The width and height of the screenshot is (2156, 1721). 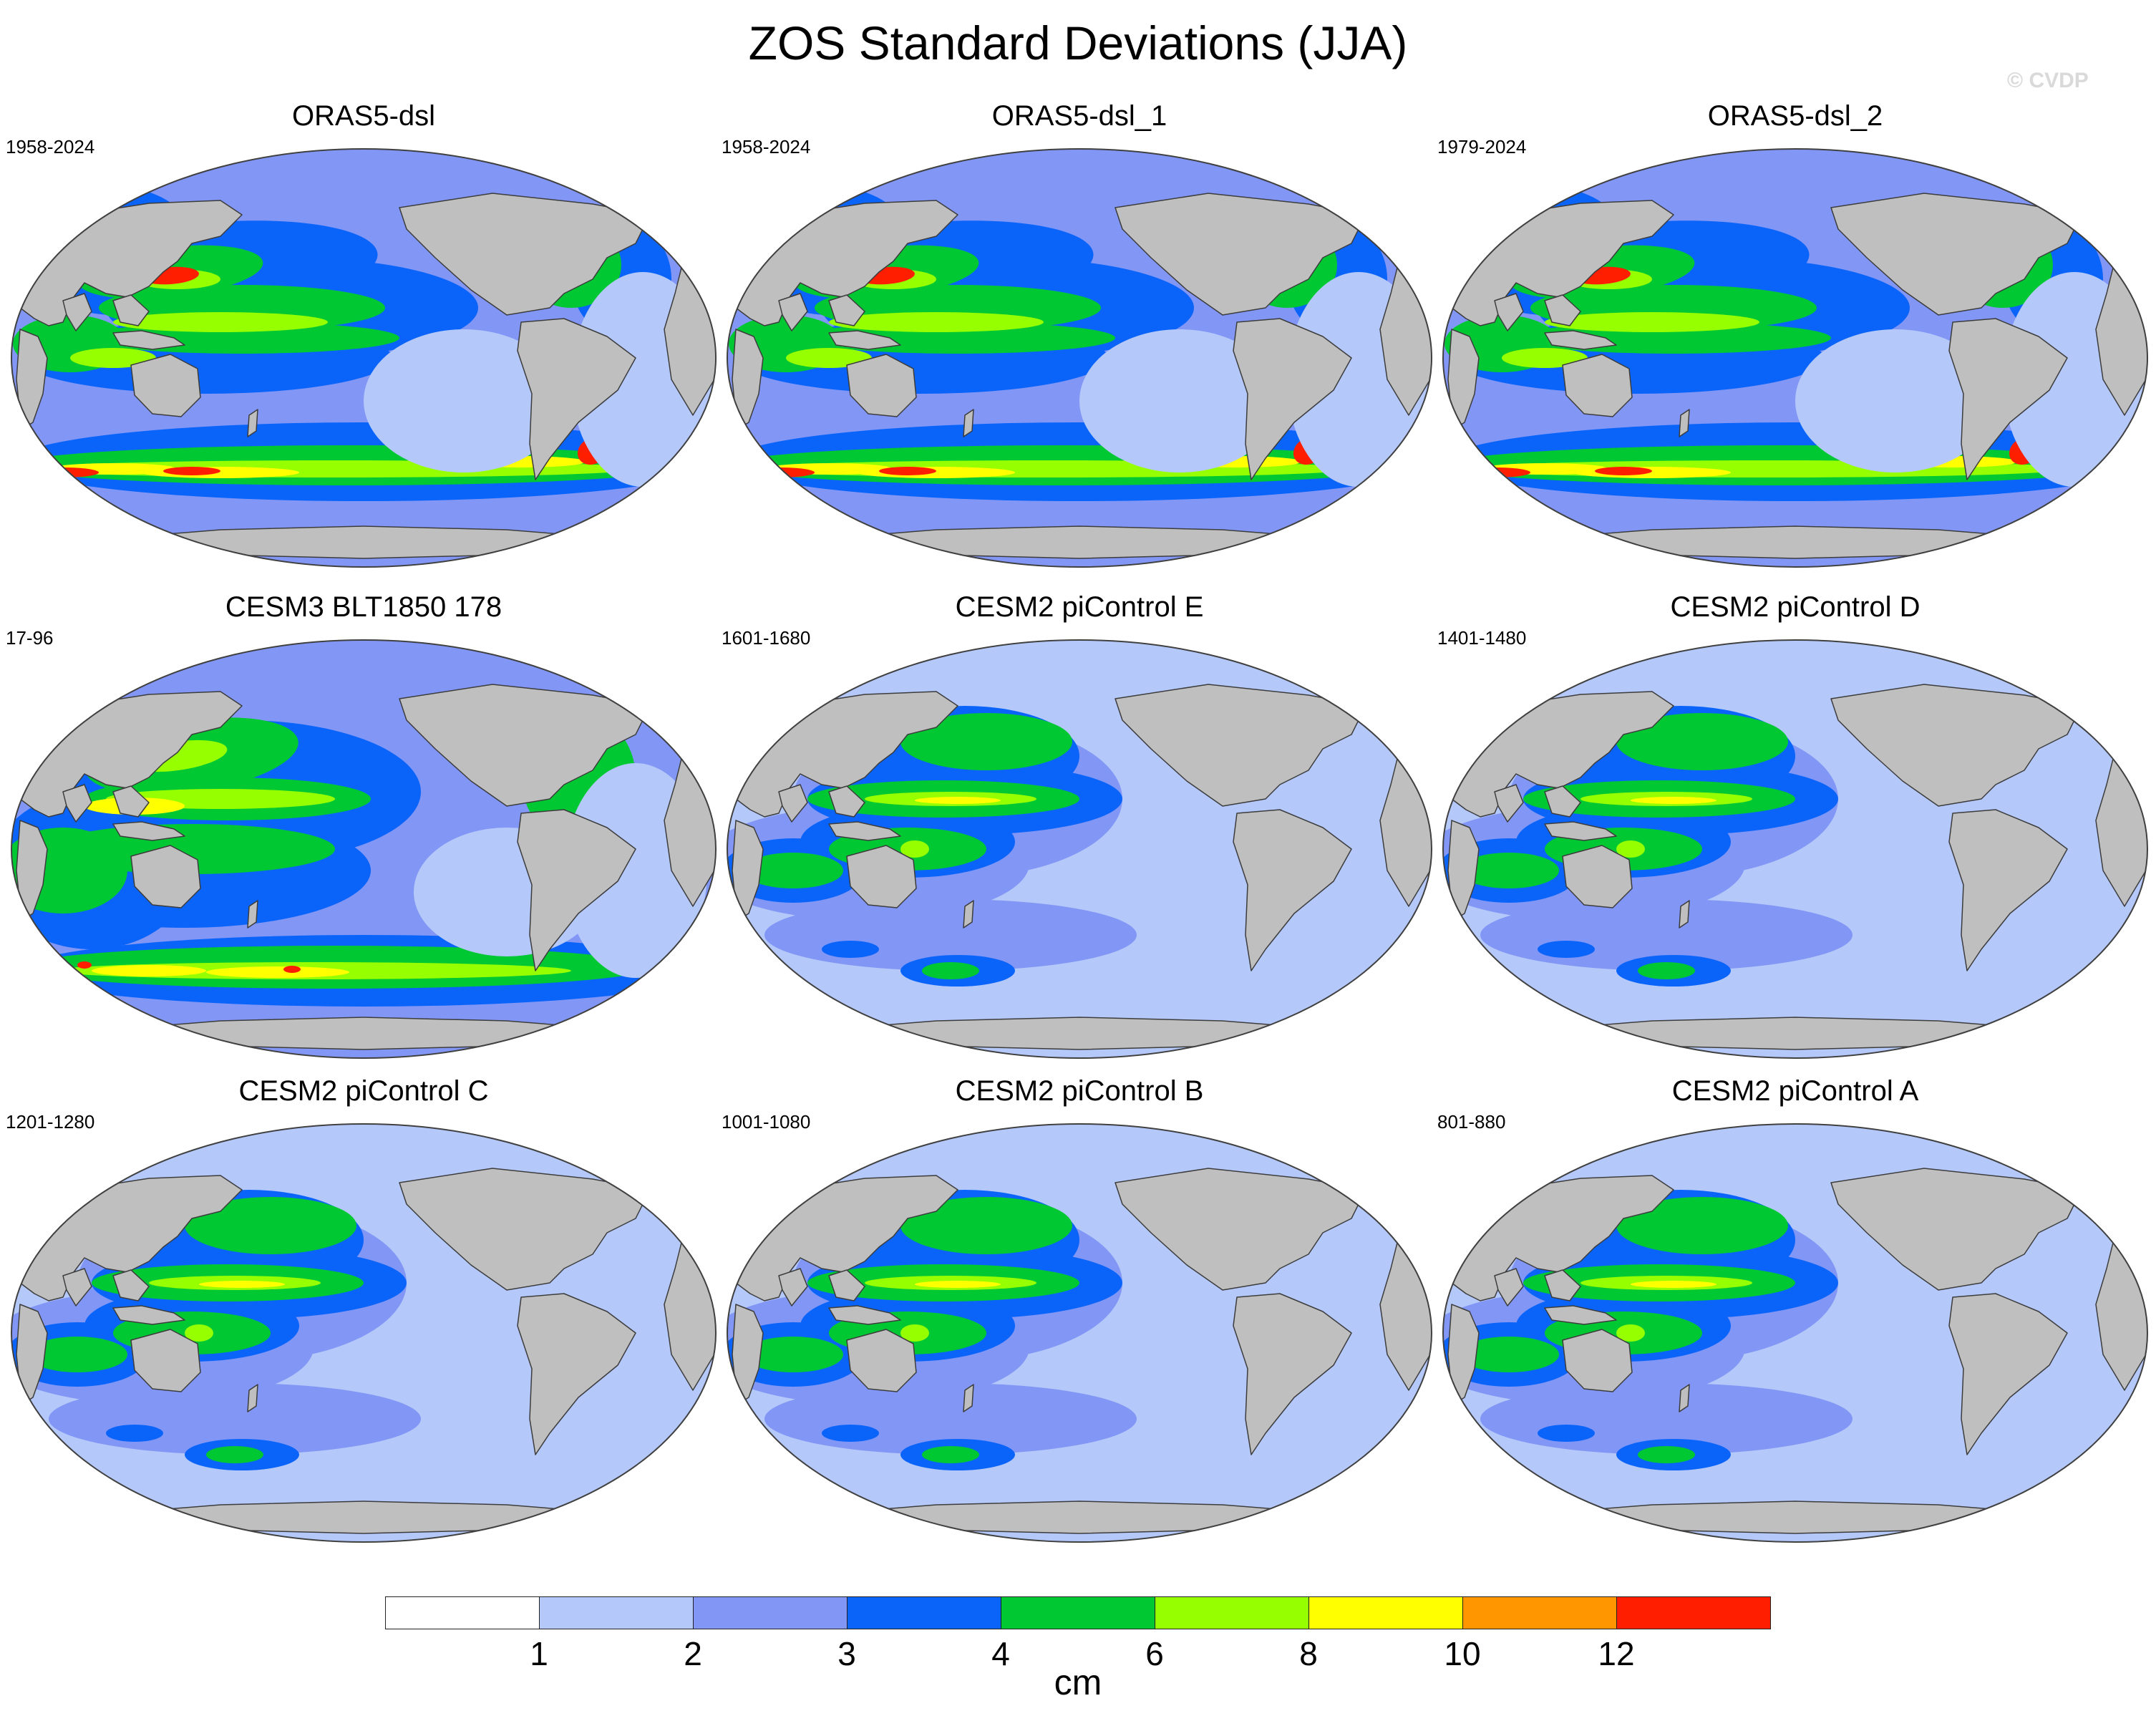 I want to click on colorbar-tick-label: 1, so click(x=539, y=1654).